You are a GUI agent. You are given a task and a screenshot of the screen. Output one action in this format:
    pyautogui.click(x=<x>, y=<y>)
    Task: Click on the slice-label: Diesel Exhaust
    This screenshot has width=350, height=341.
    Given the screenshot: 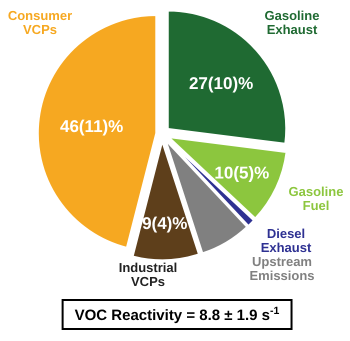 What is the action you would take?
    pyautogui.click(x=286, y=240)
    